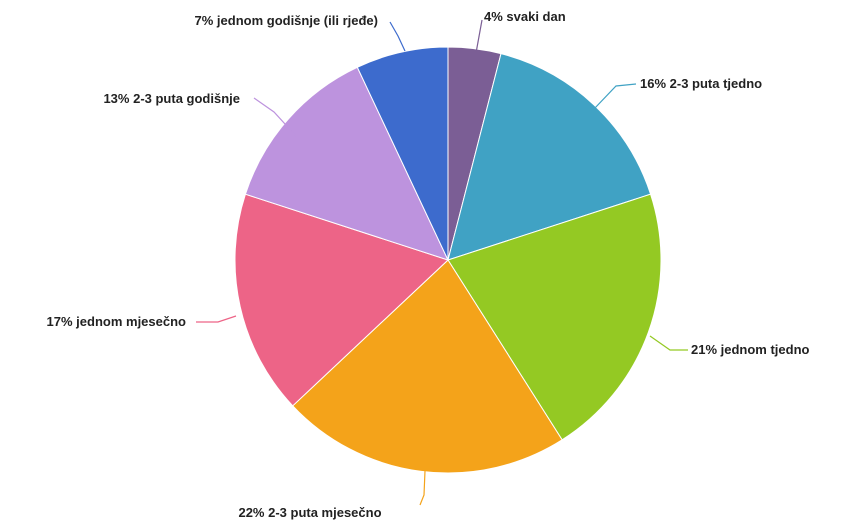  I want to click on slice-label: 21% jednom tjedno, so click(750, 349).